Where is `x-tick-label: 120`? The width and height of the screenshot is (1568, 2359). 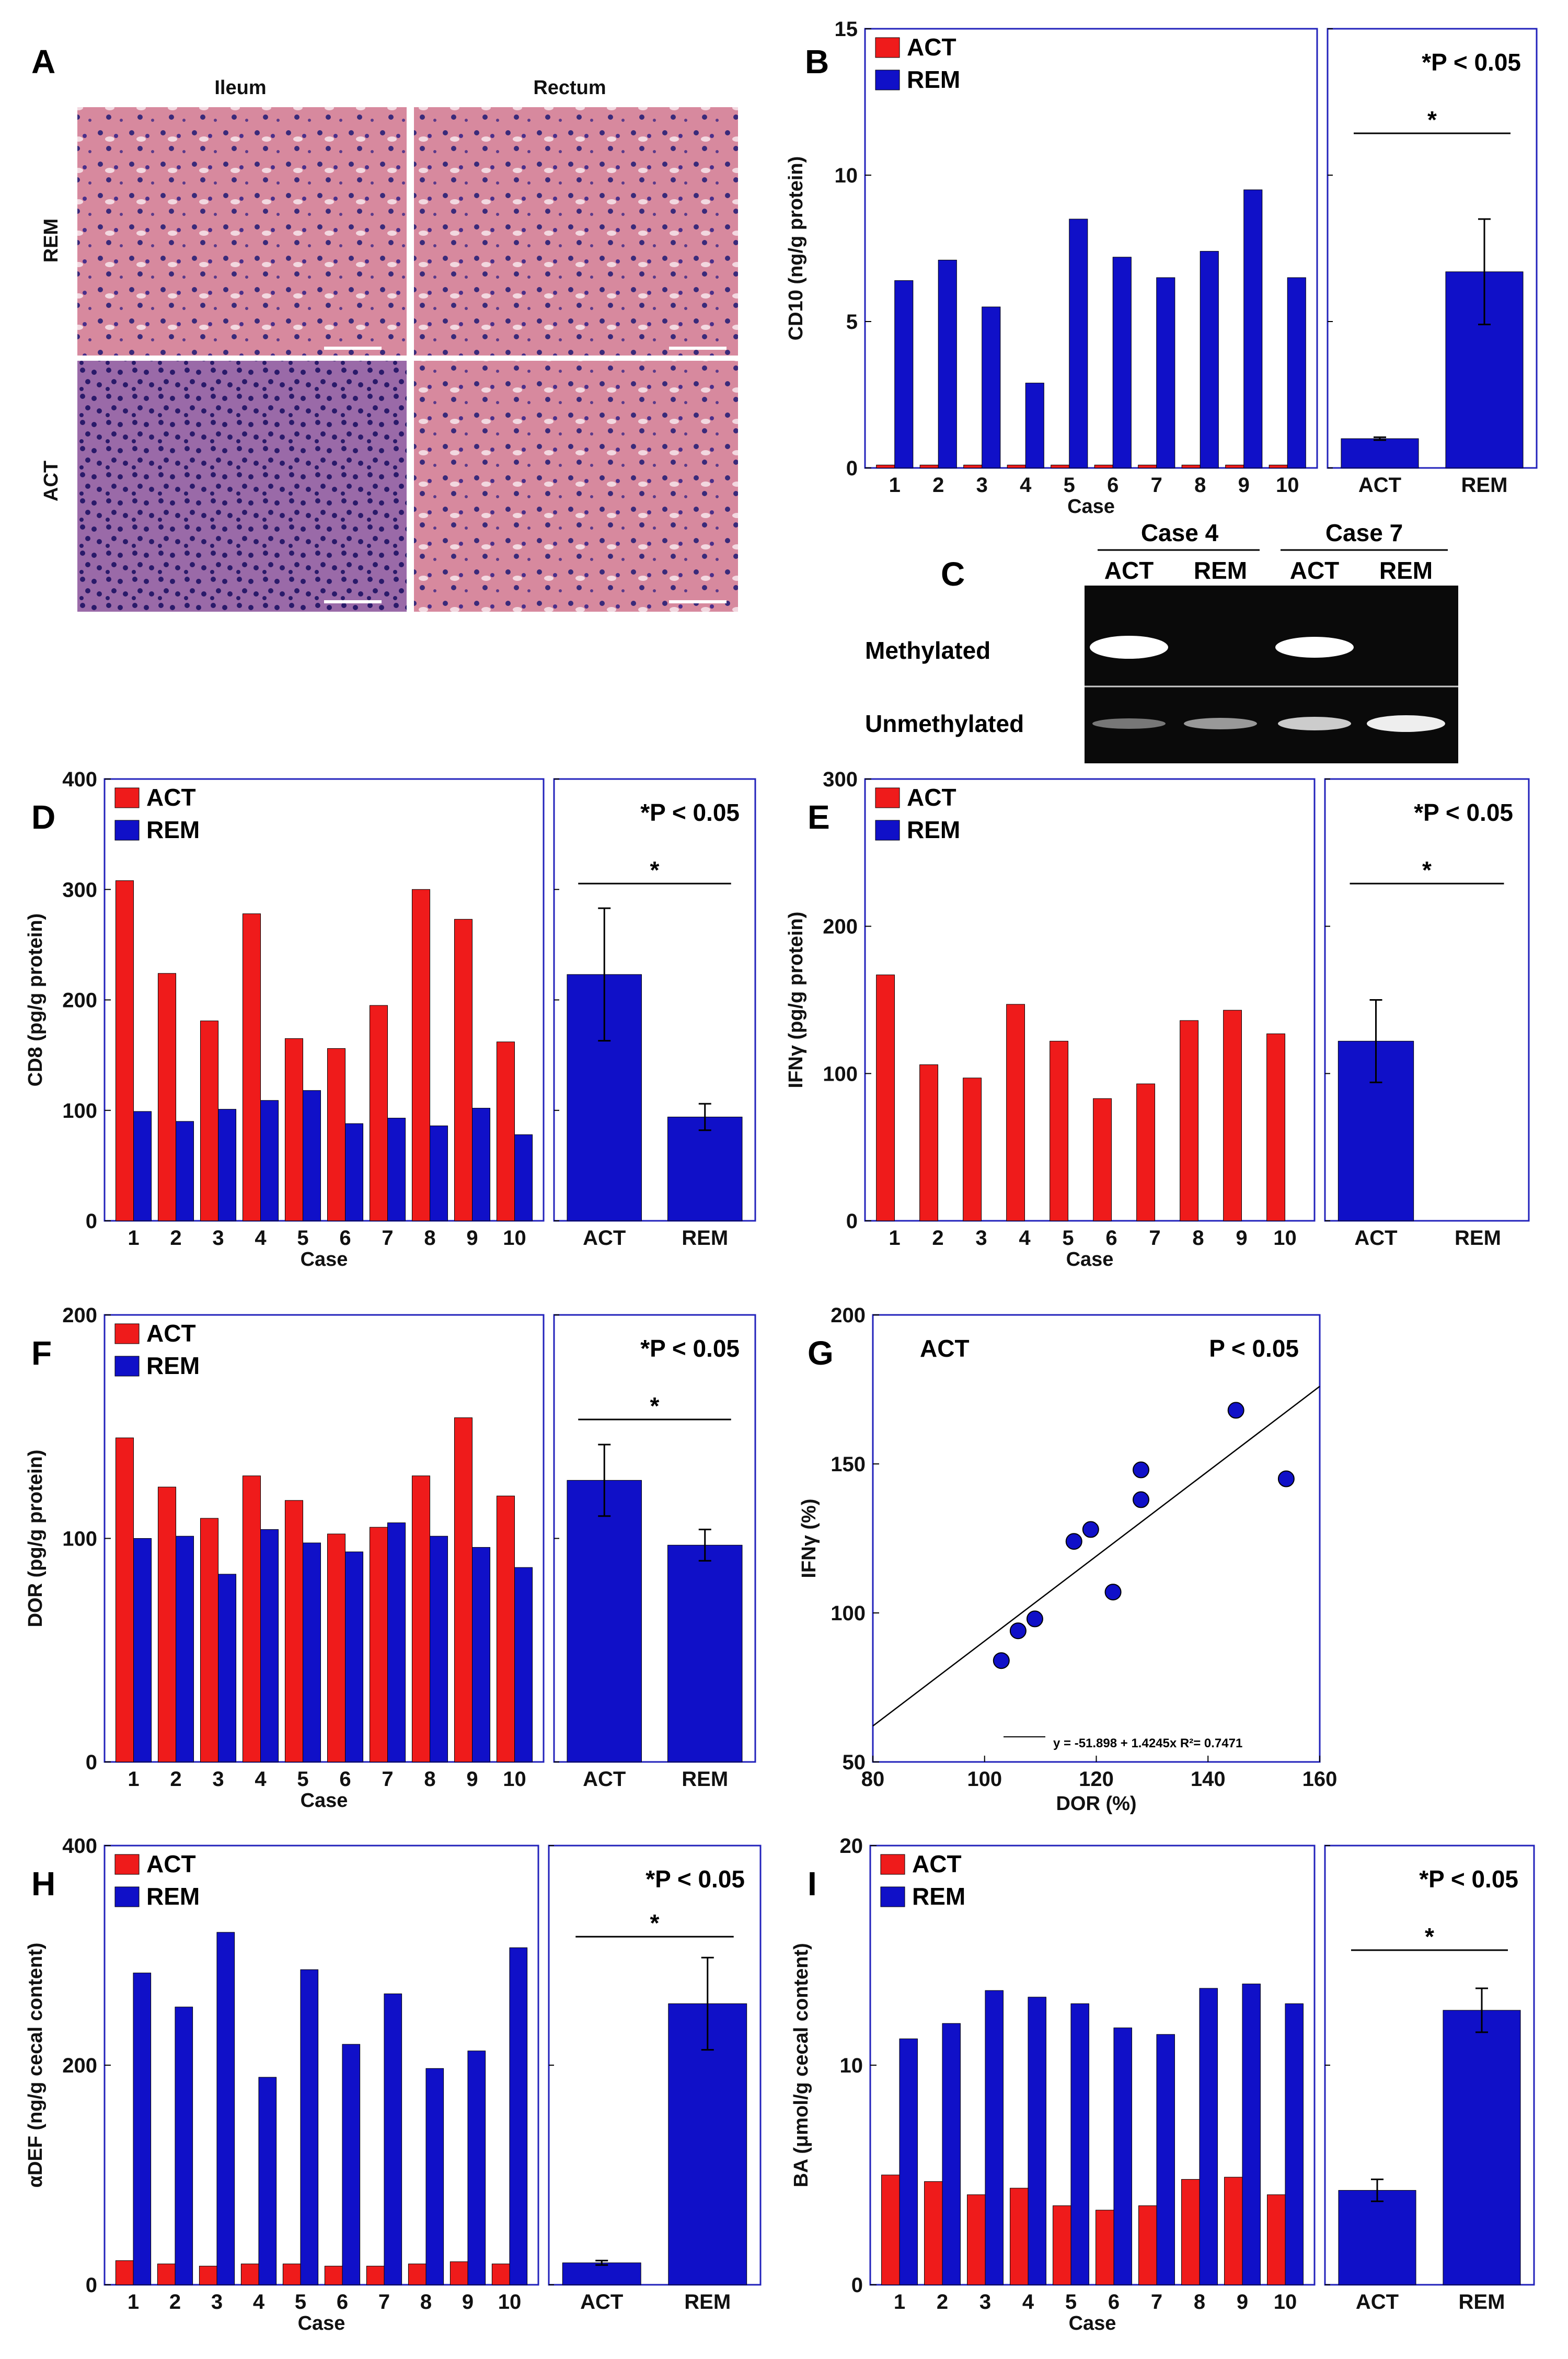 x-tick-label: 120 is located at coordinates (1096, 1779).